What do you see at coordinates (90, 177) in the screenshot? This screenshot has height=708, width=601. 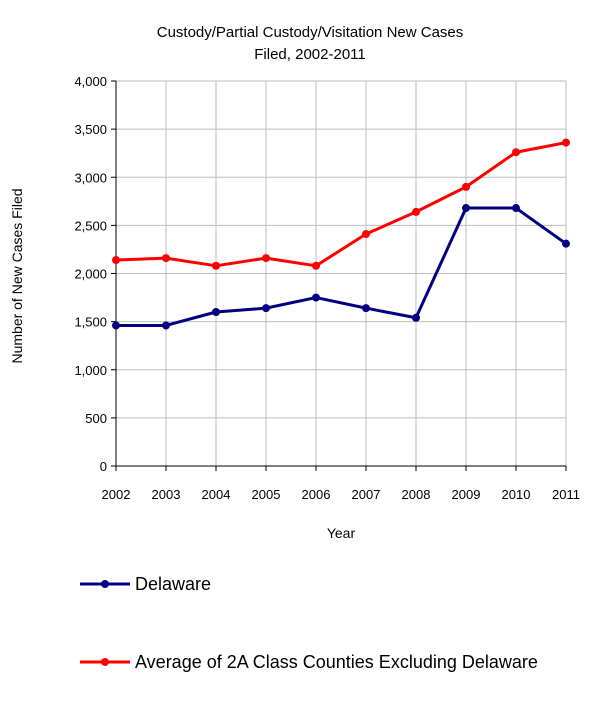 I see `y-tick-label: 3,000` at bounding box center [90, 177].